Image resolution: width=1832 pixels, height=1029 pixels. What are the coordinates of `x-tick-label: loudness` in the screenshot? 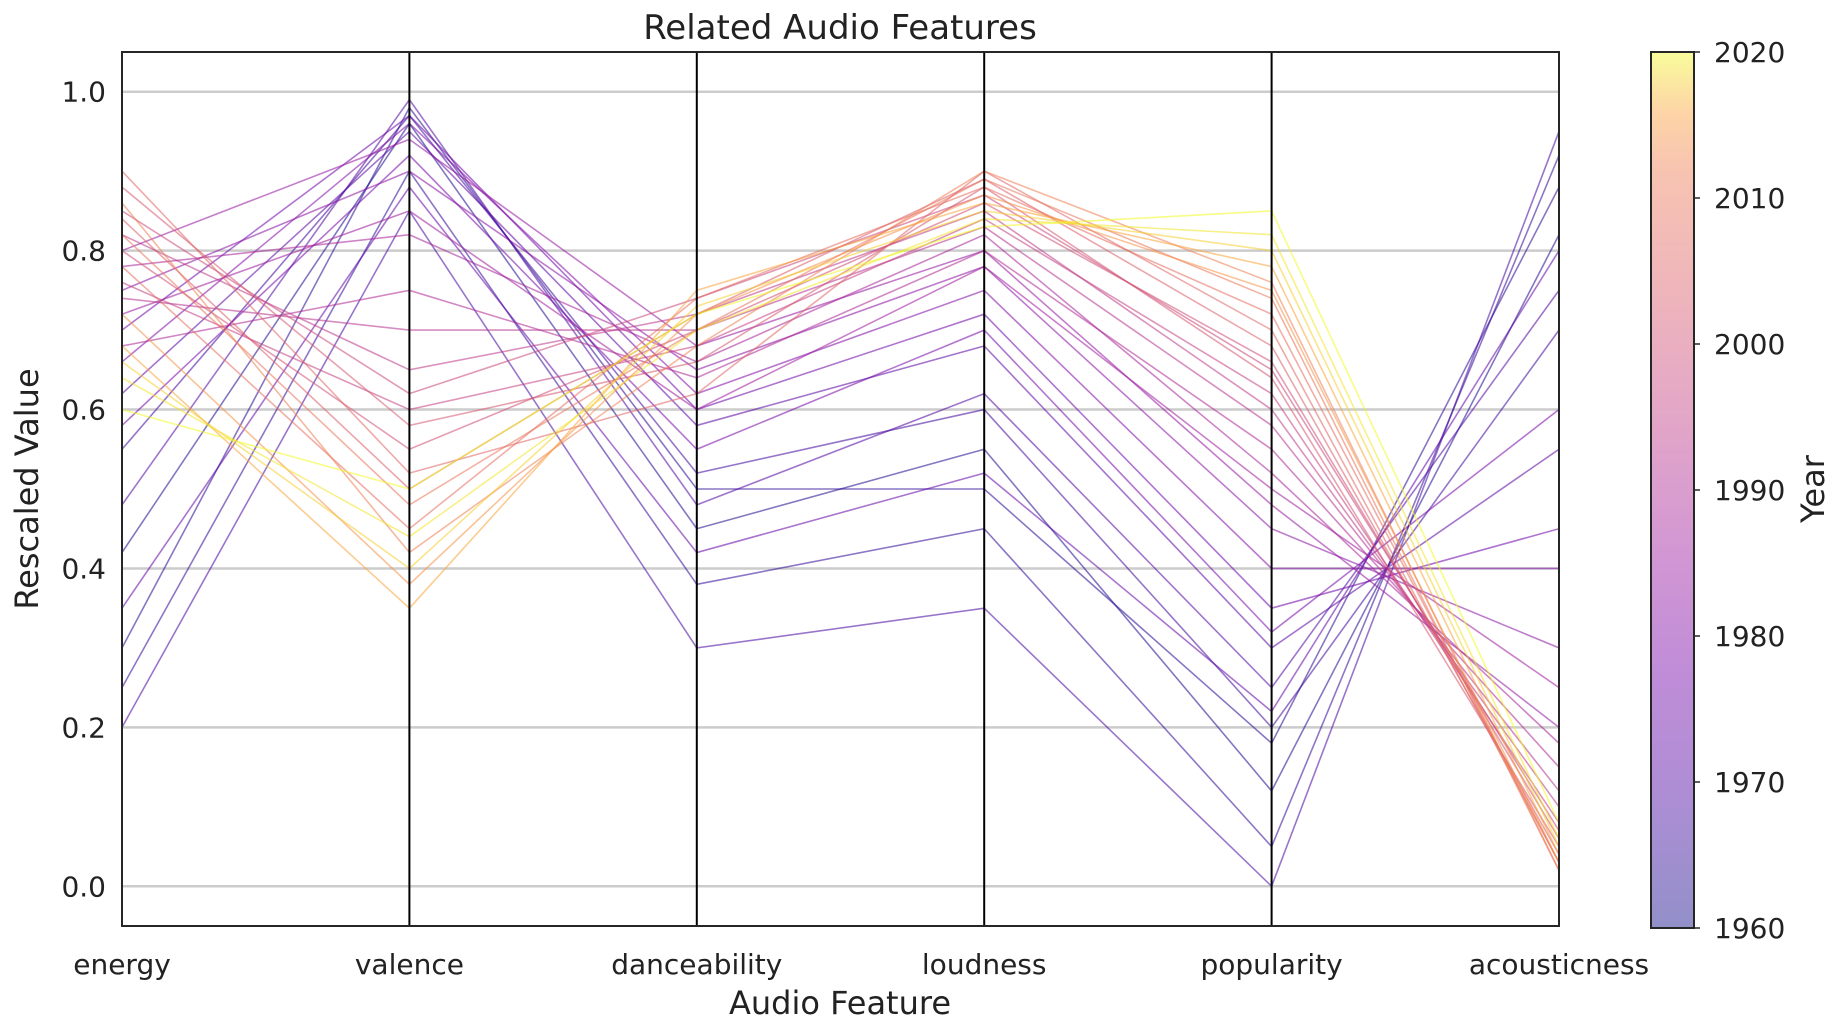 It's located at (984, 964).